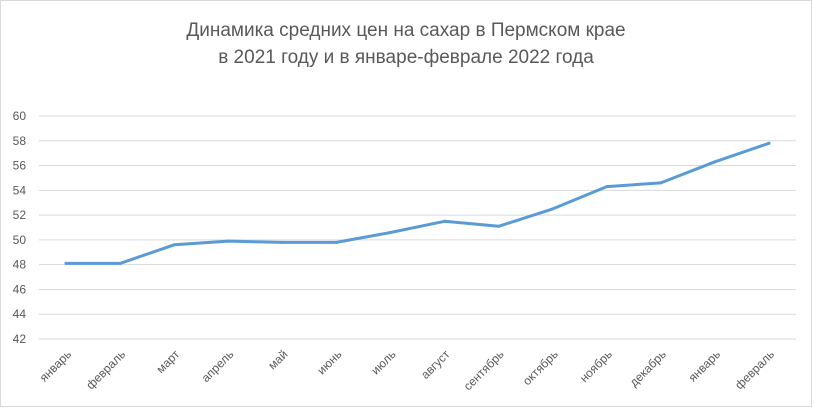 The image size is (814, 409). What do you see at coordinates (20, 116) in the screenshot?
I see `y-tick-label: 60` at bounding box center [20, 116].